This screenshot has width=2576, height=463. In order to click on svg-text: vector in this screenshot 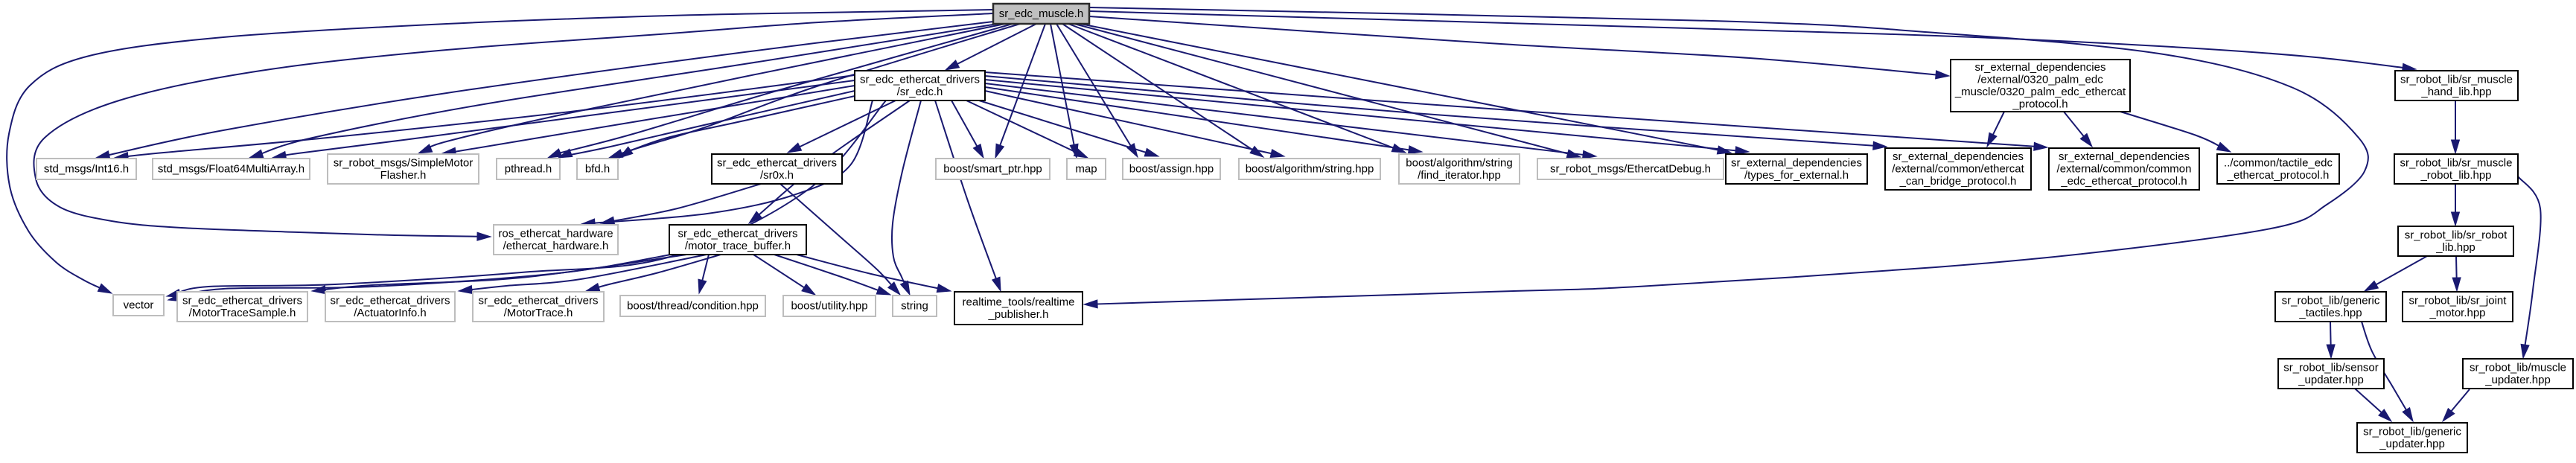, I will do `click(139, 305)`.